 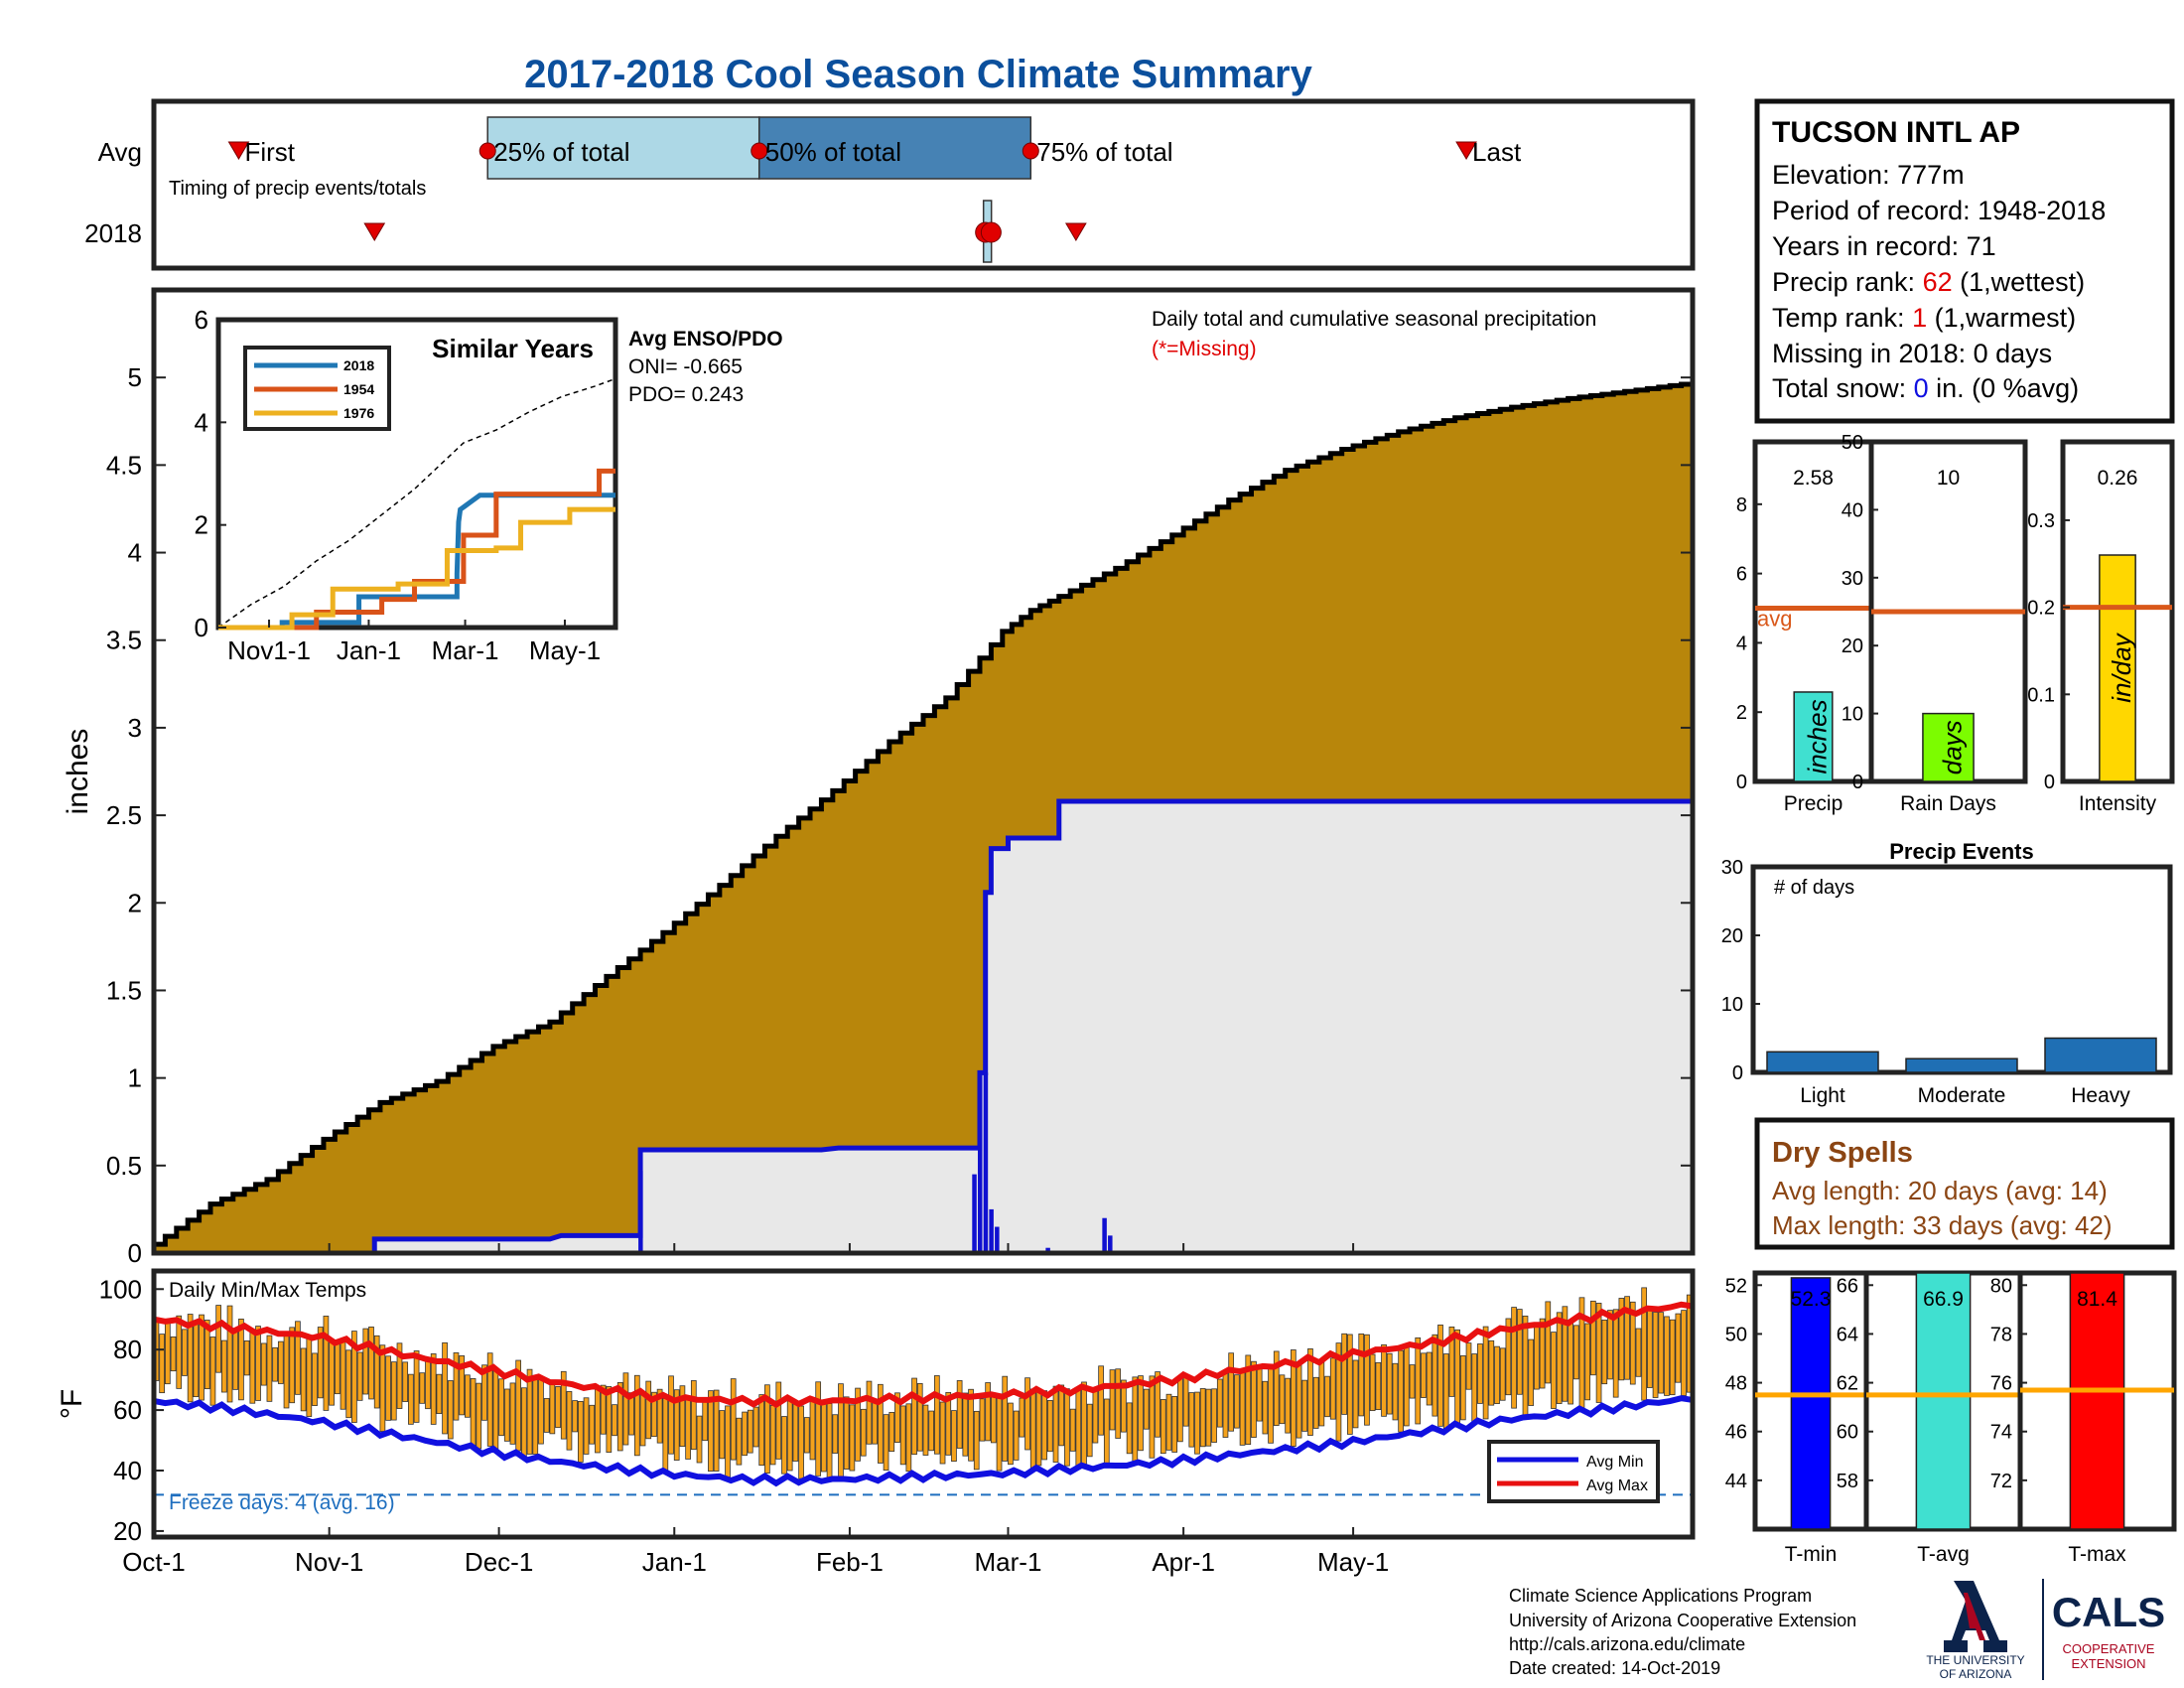 What do you see at coordinates (755, 1410) in the screenshot?
I see `season-x-ticks: Oct-1 Nov-1 Dec-1 Jan-1 Feb-1 Mar-1 Apr-1 May-1` at bounding box center [755, 1410].